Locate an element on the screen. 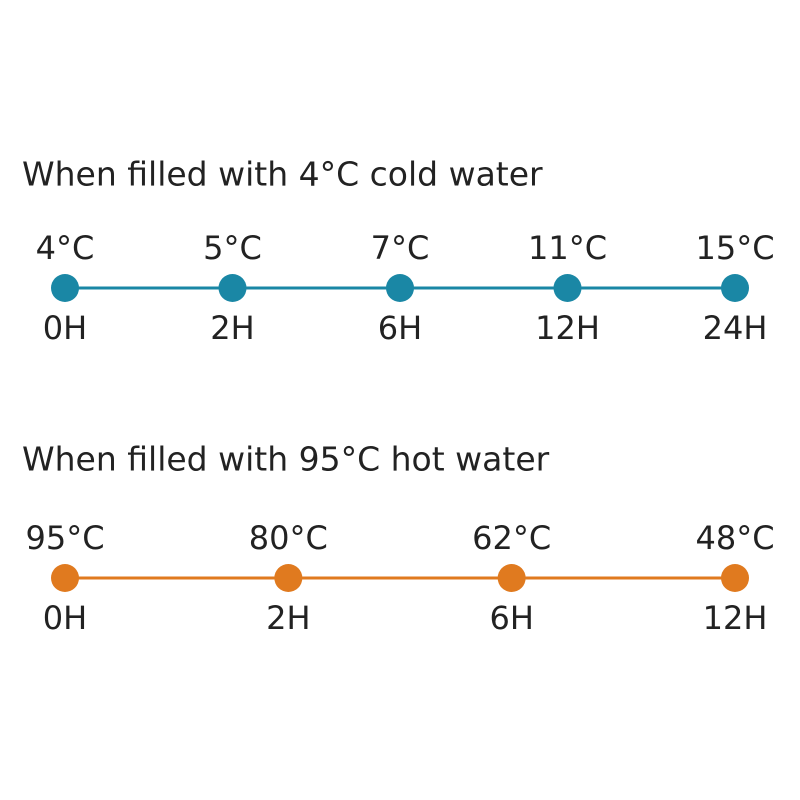 The height and width of the screenshot is (800, 800). temperature-label: 15°C is located at coordinates (734, 248).